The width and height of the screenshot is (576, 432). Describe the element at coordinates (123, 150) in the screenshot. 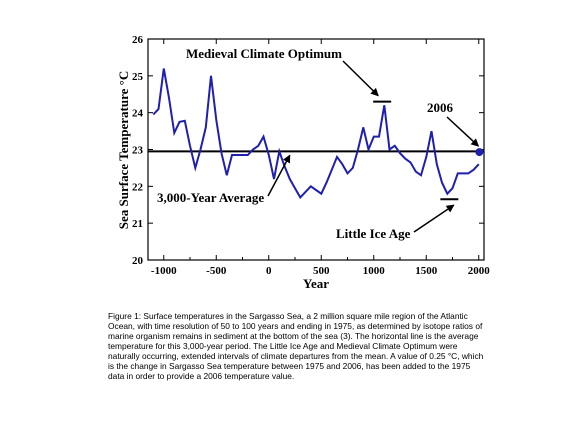

I see `y-axis-title: Sea Surface Temperature °C` at that location.